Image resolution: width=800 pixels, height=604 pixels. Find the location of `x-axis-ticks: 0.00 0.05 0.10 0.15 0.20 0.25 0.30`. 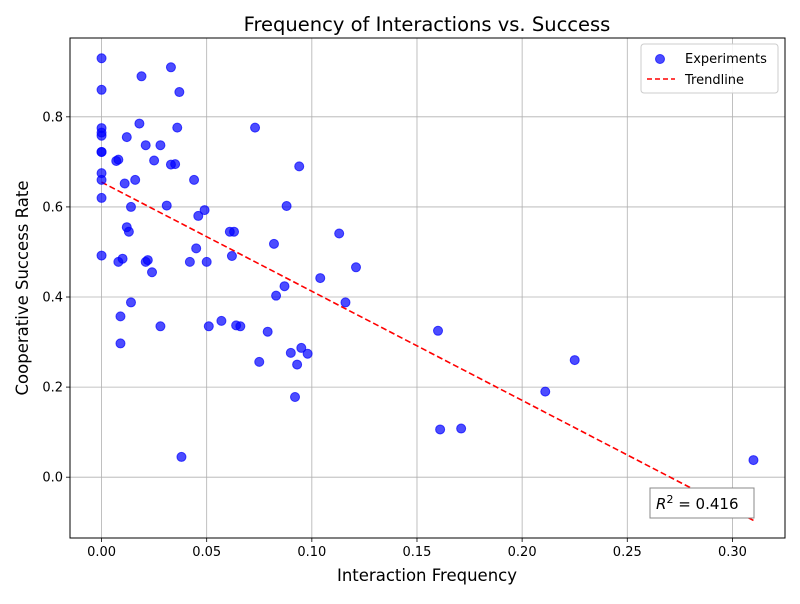

x-axis-ticks: 0.00 0.05 0.10 0.15 0.20 0.25 0.30 is located at coordinates (417, 549).